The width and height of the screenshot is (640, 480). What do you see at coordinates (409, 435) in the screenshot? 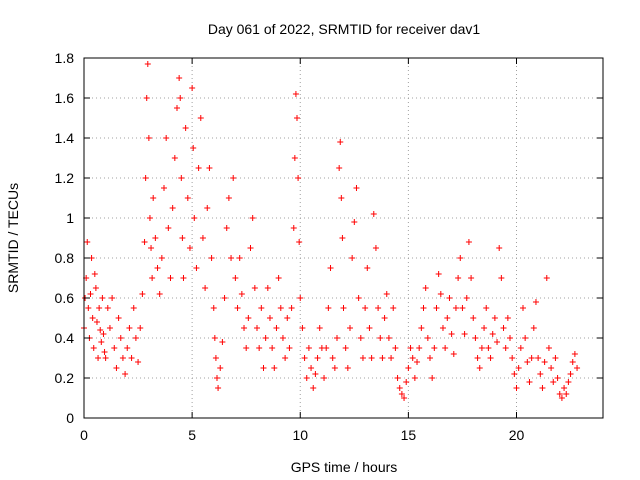
I see `x-tick-label: 15` at bounding box center [409, 435].